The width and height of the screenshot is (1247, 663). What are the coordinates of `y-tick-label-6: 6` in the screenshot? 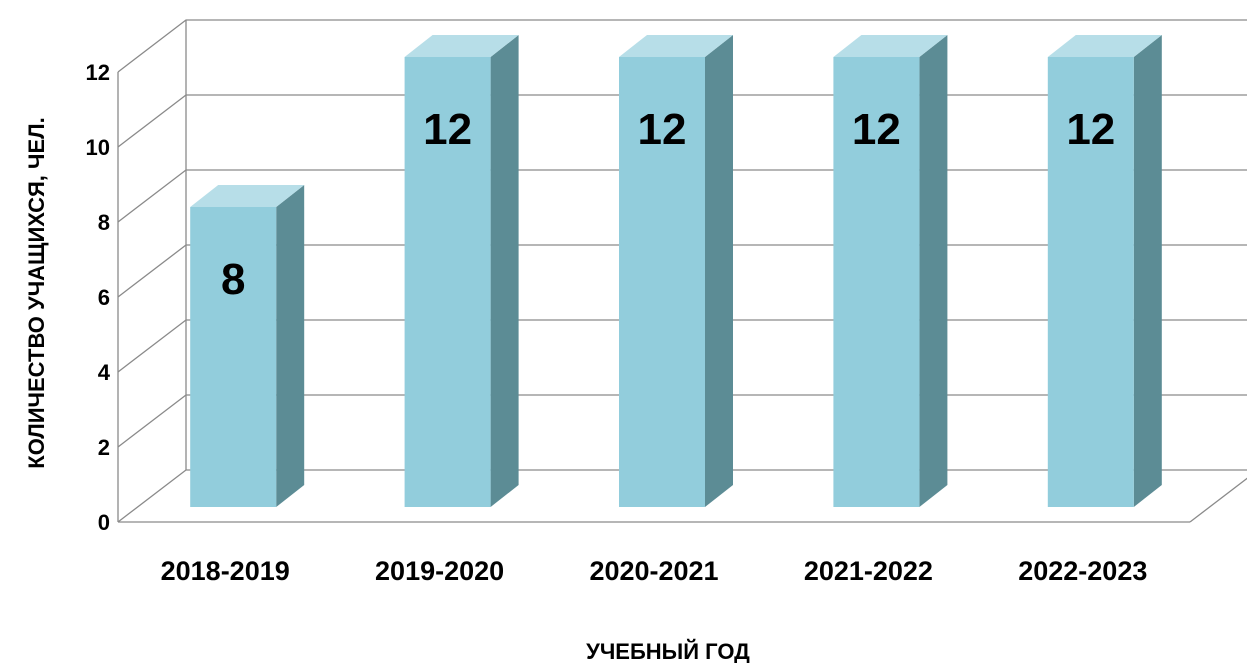 It's located at (104, 297).